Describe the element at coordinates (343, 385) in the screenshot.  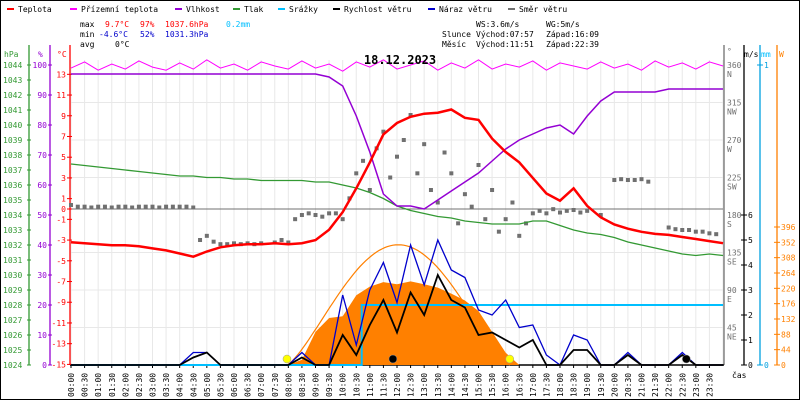
I see `time-tick-label: 10:00` at that location.